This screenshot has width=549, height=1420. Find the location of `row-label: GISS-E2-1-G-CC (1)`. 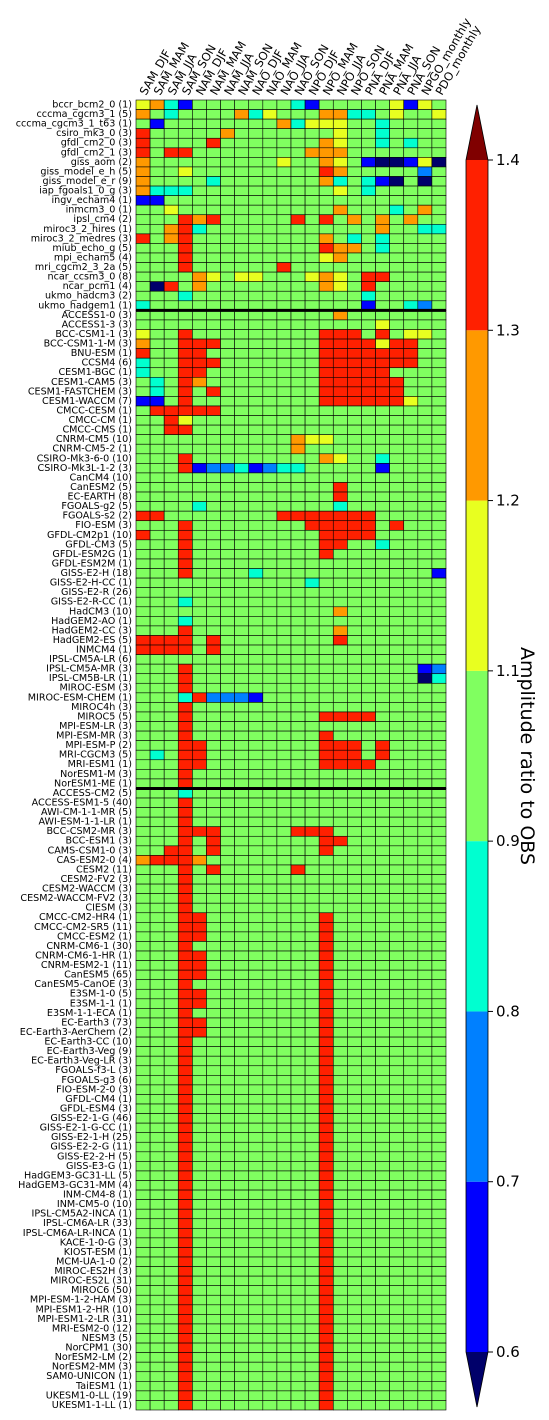

row-label: GISS-E2-1-G-CC (1) is located at coordinates (86, 1128).